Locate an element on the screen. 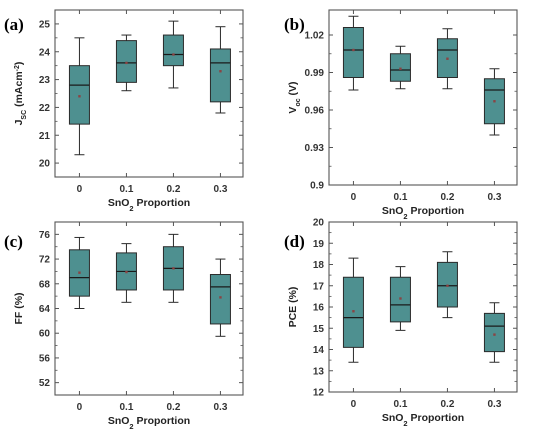 This screenshot has width=550, height=430. y-tick-label: 52 is located at coordinates (45, 383).